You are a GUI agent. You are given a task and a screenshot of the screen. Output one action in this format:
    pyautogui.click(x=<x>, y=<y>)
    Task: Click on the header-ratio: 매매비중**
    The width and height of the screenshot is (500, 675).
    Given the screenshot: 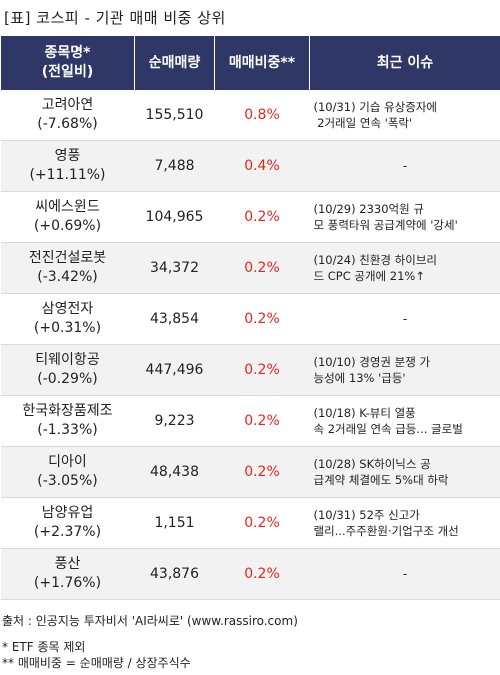 What is the action you would take?
    pyautogui.click(x=262, y=63)
    